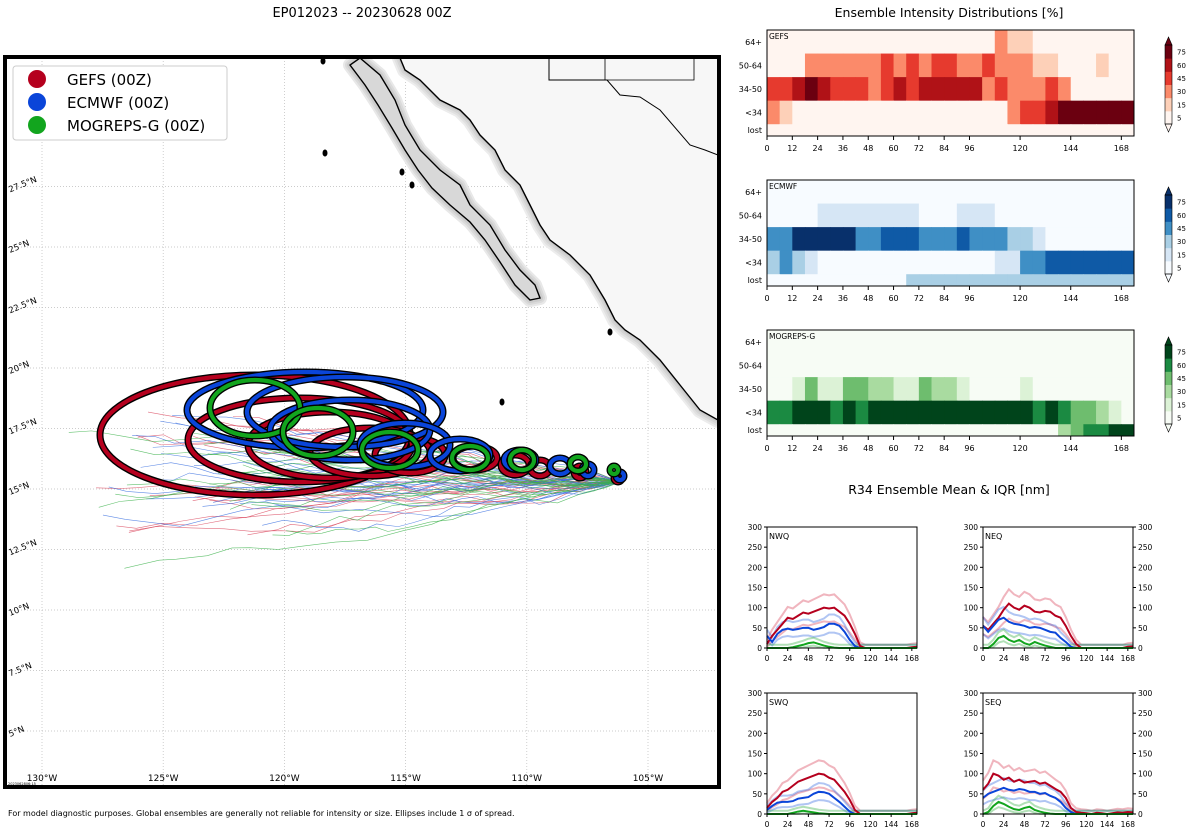 This screenshot has height=840, width=1200. What do you see at coordinates (648, 779) in the screenshot?
I see `lon-label: 105°W` at bounding box center [648, 779].